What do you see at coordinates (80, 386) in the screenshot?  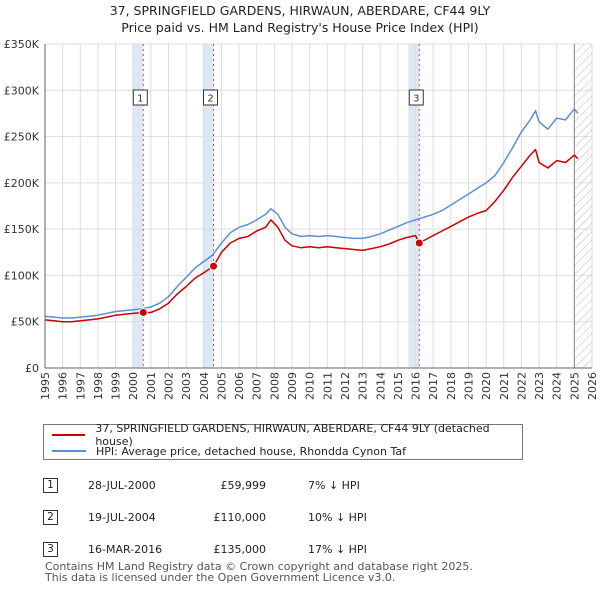 I see `x-tick-label: 1997` at bounding box center [80, 386].